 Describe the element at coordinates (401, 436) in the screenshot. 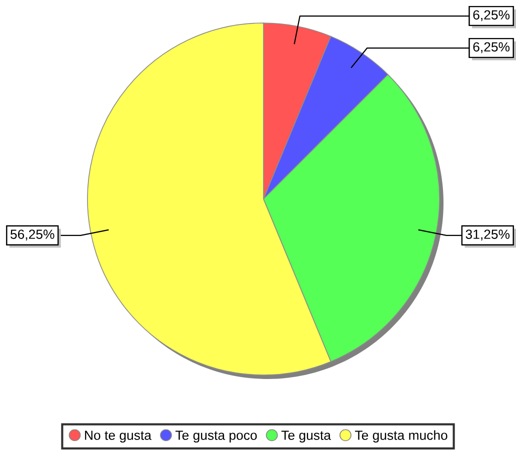

I see `legend-label: Te gusta mucho` at that location.